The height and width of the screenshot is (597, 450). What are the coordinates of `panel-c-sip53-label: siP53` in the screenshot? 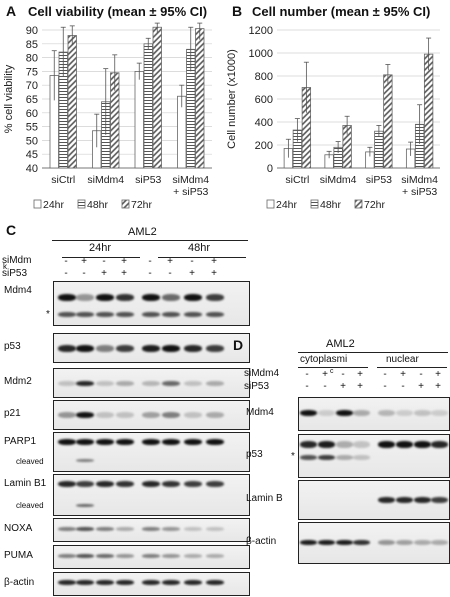 It's located at (15, 273).